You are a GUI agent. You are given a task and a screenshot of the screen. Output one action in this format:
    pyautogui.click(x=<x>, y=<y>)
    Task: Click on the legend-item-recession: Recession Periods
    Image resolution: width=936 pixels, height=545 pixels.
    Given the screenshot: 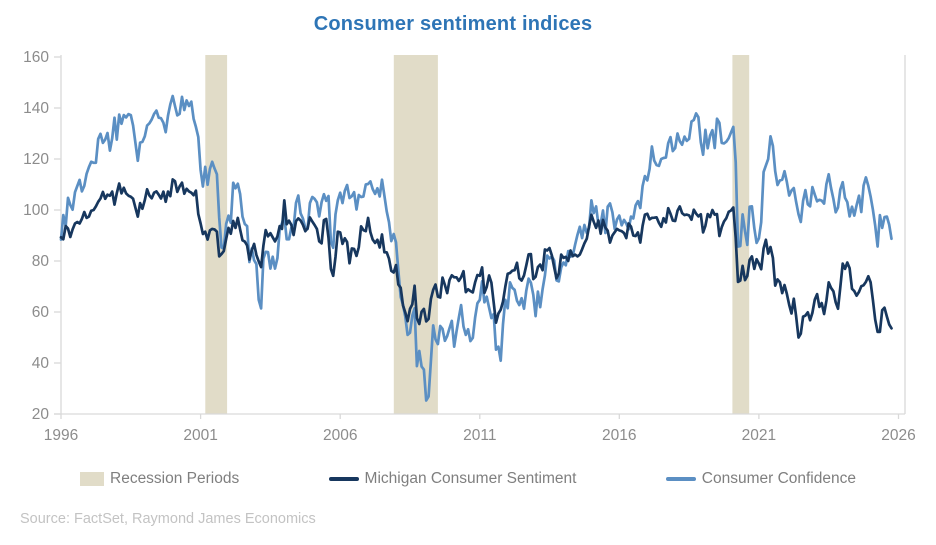 What is the action you would take?
    pyautogui.click(x=159, y=479)
    